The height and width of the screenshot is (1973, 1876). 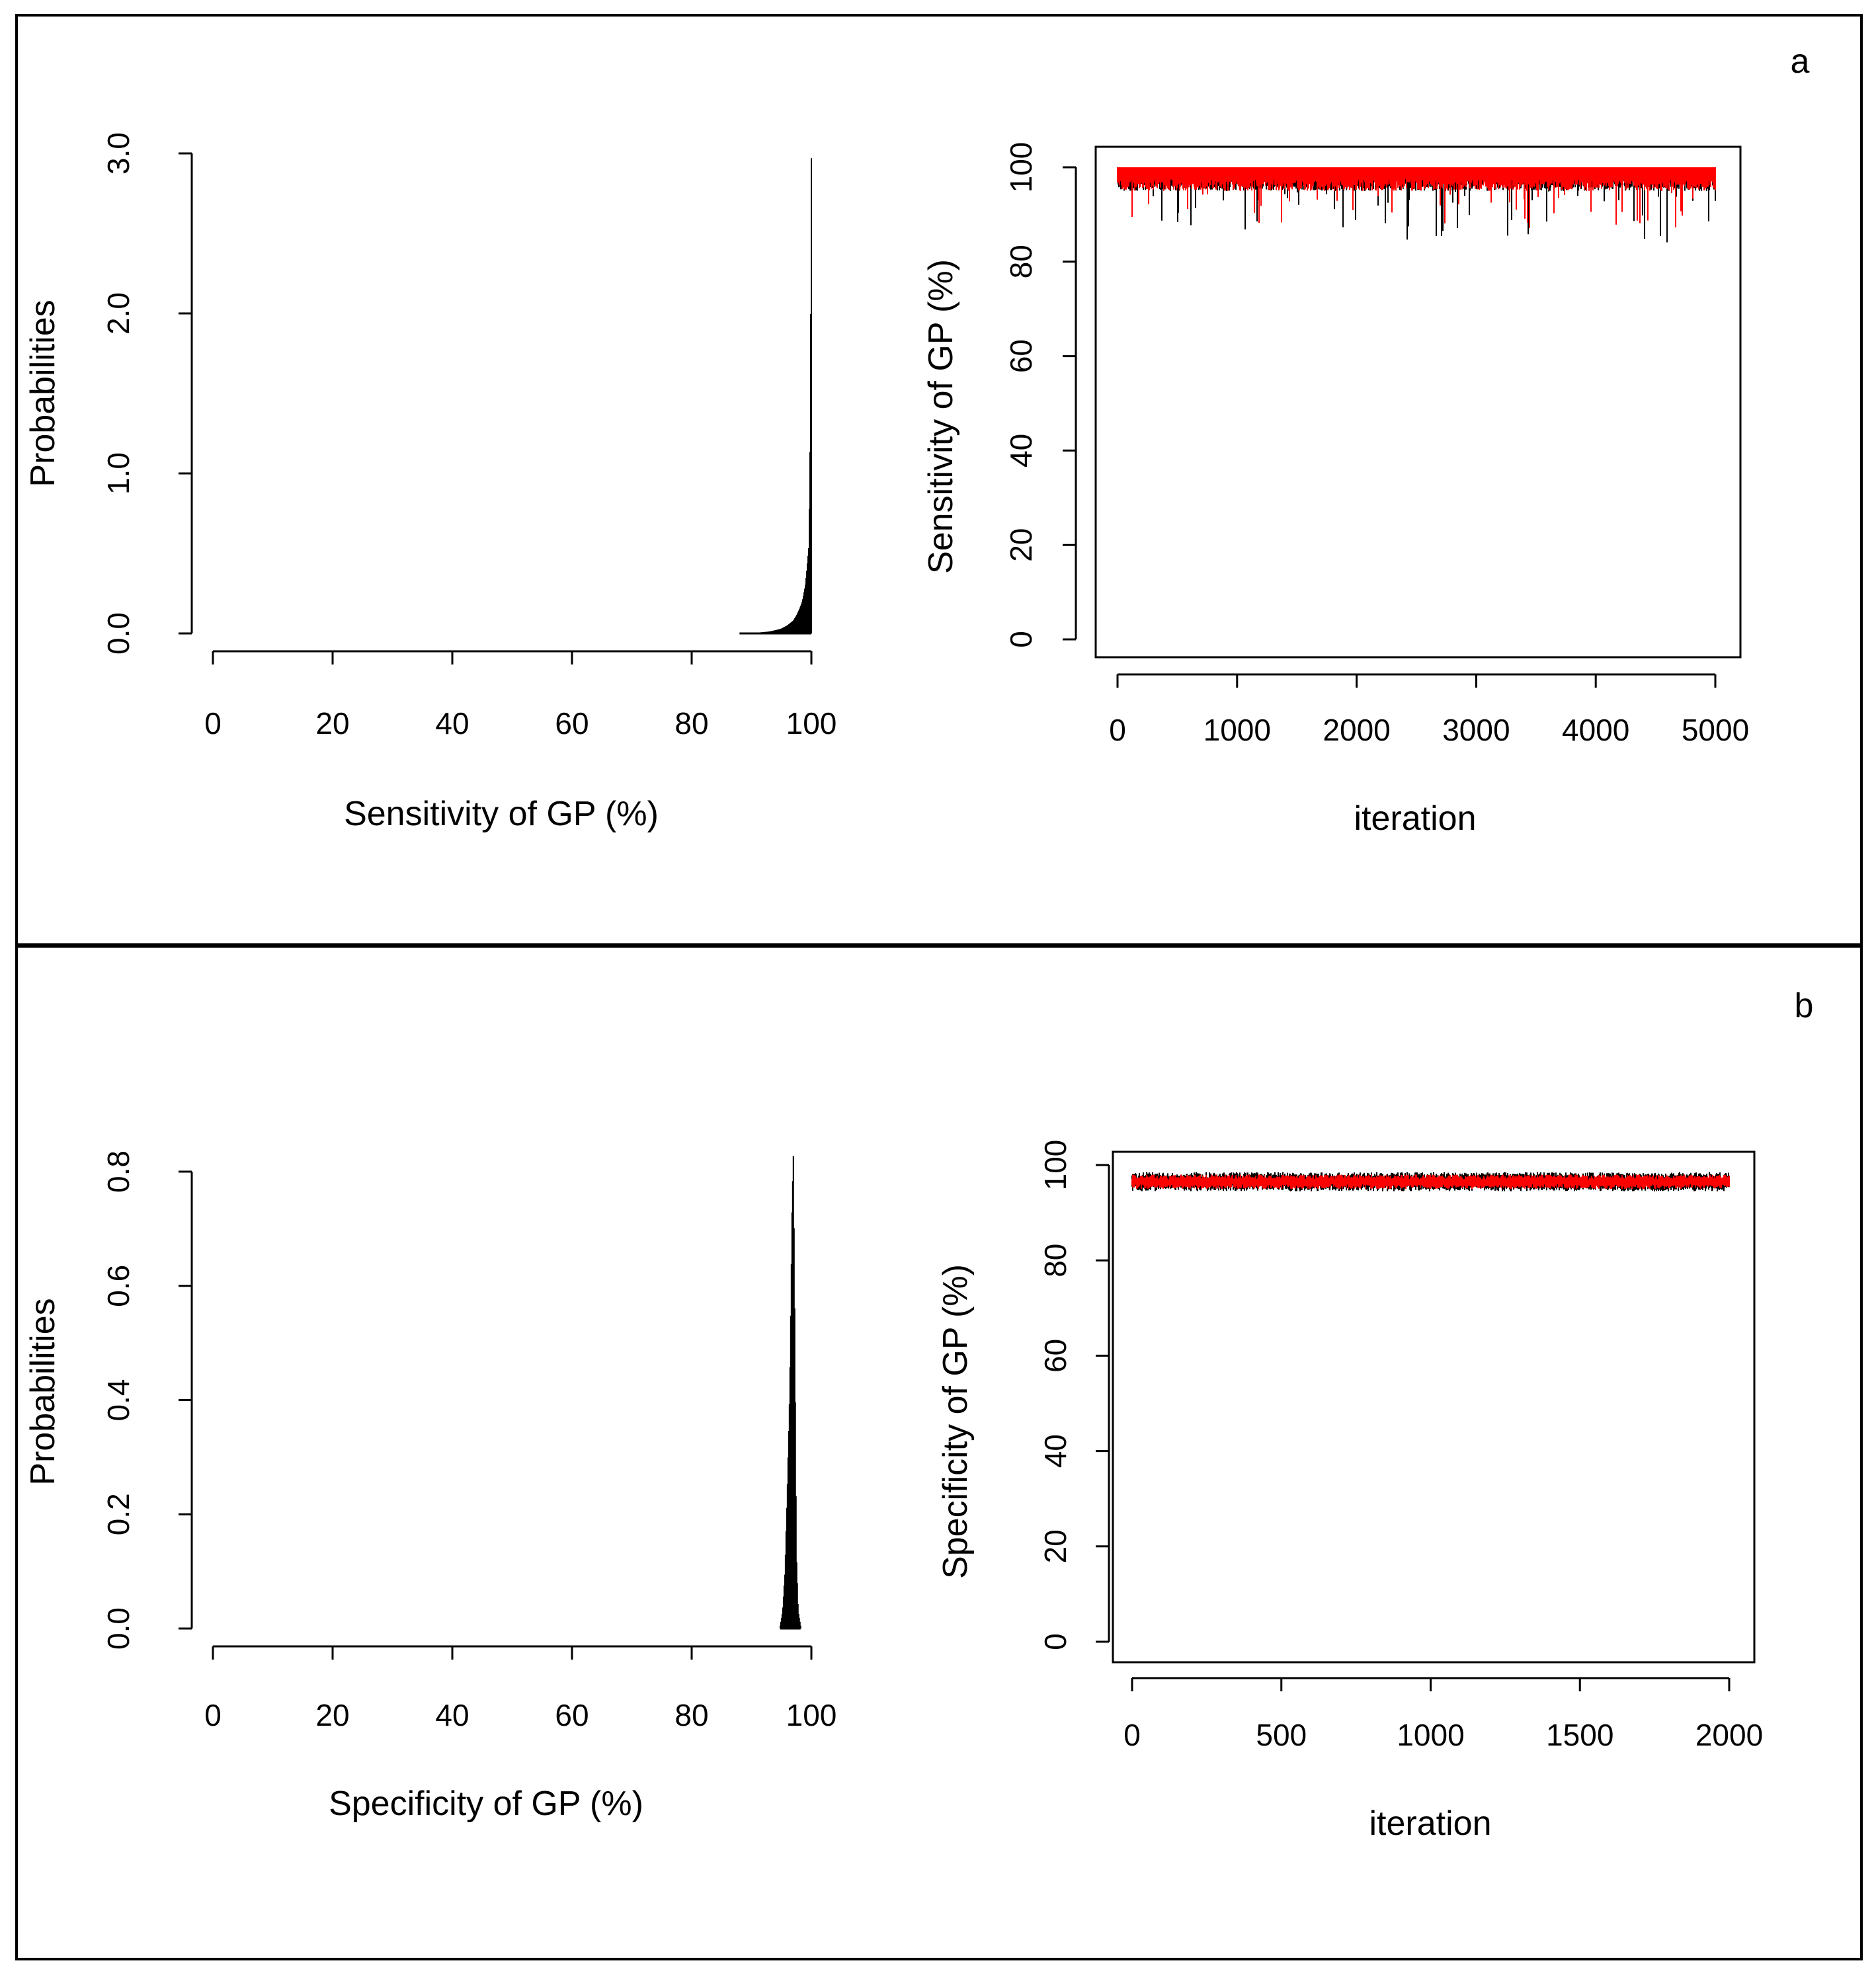 What do you see at coordinates (1579, 1735) in the screenshot?
I see `x-tick-label: 1500` at bounding box center [1579, 1735].